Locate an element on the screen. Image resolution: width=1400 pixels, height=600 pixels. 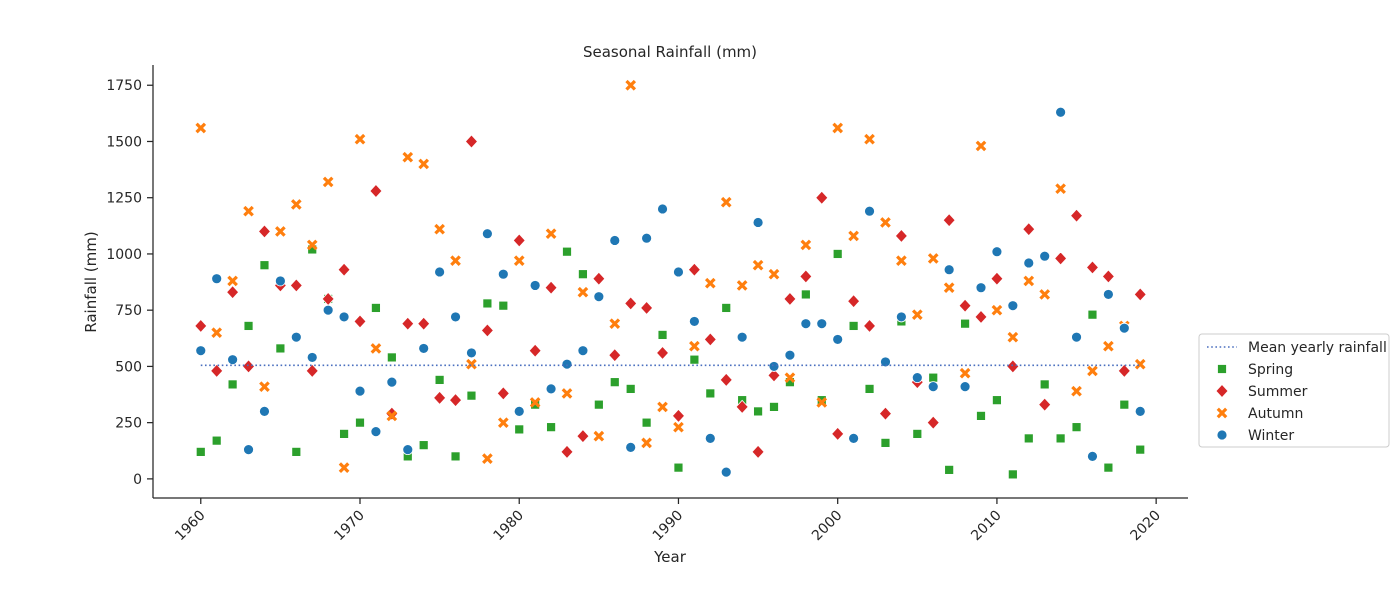
x-ticks: 1960 1970 1980 1990 2000 2010 2020 is located at coordinates (668, 521).